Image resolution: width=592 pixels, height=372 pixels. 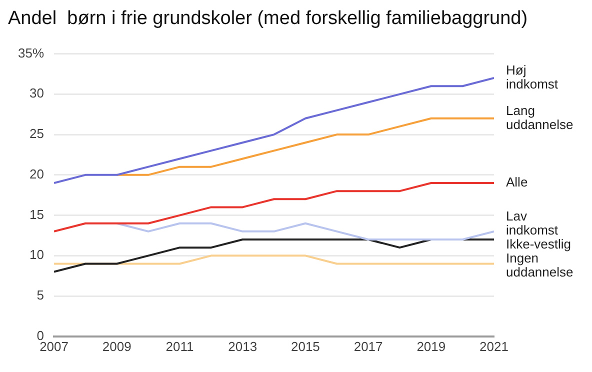 What do you see at coordinates (117, 346) in the screenshot?
I see `x-tick-label: 2009` at bounding box center [117, 346].